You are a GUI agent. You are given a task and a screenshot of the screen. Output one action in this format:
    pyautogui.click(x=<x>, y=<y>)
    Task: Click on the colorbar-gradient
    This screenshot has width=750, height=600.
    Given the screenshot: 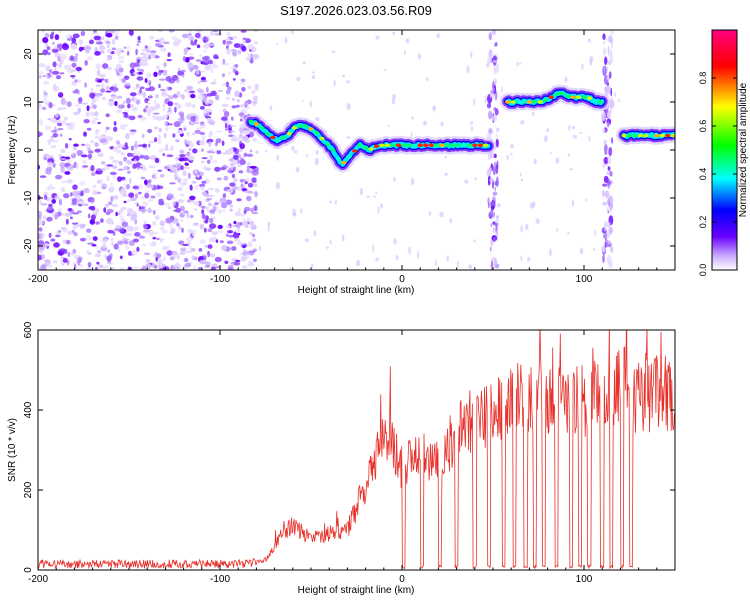 What is the action you would take?
    pyautogui.click(x=724, y=150)
    